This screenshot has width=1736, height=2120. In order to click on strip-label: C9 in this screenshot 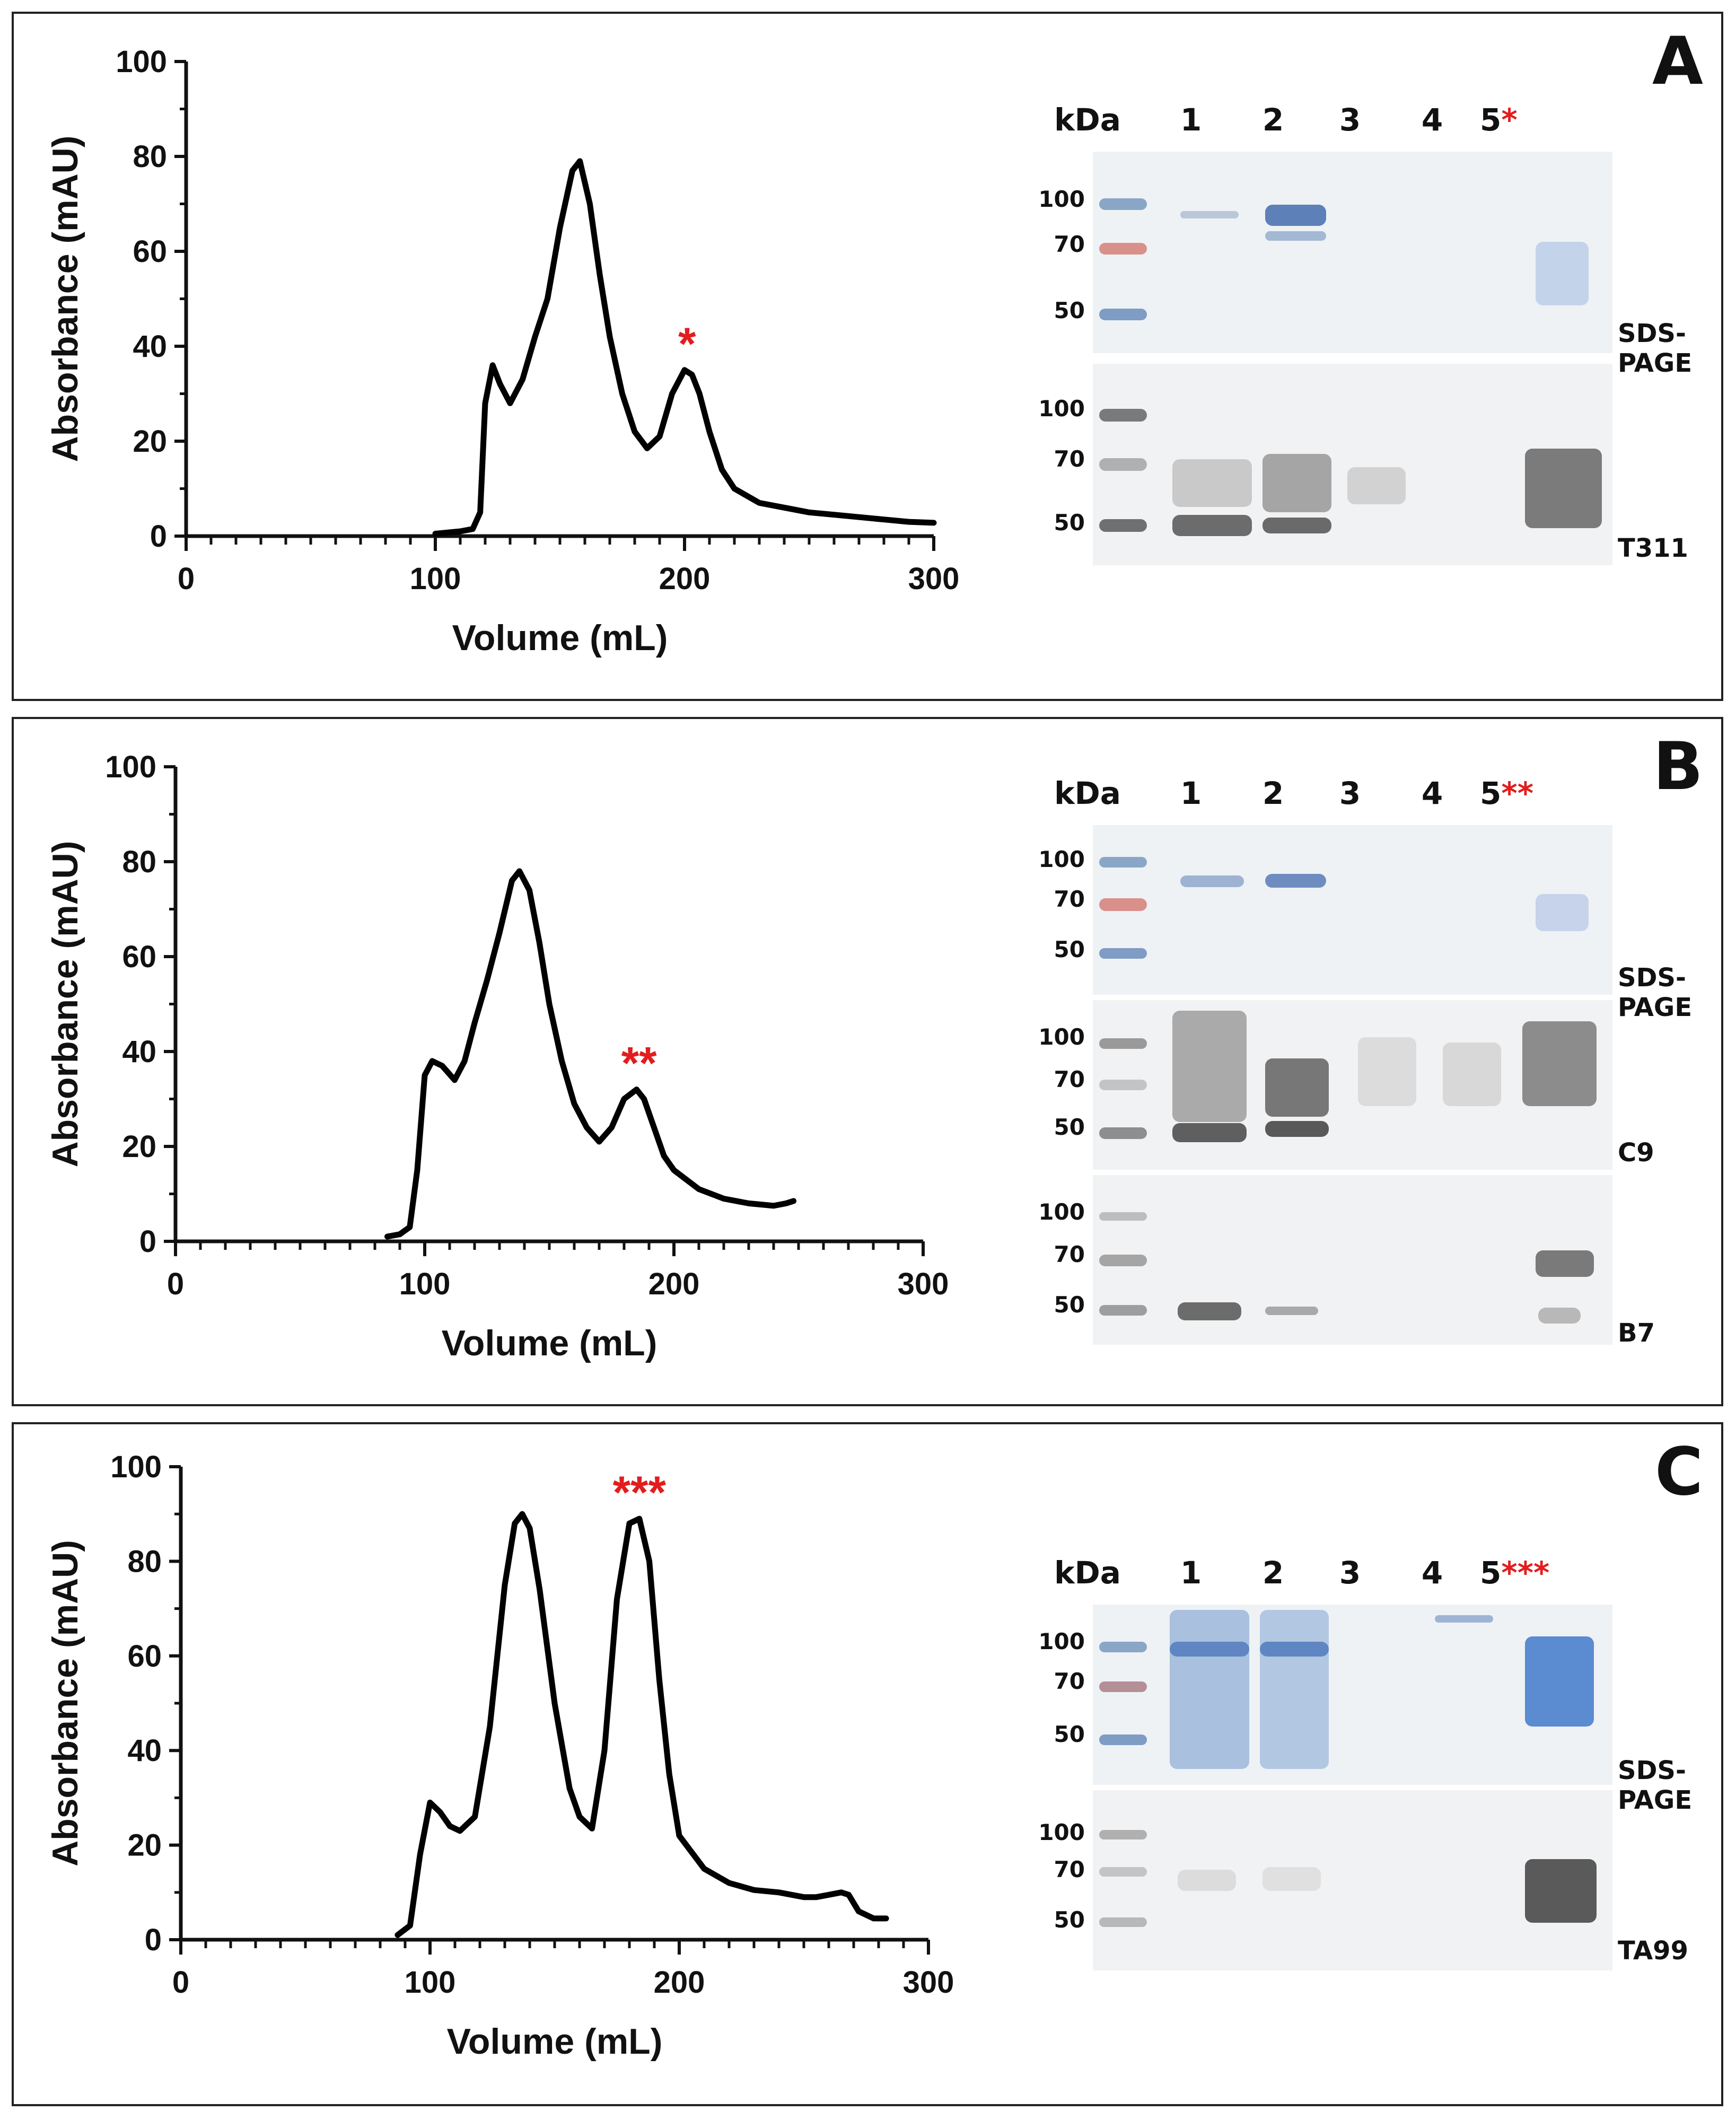, I will do `click(1636, 1153)`.